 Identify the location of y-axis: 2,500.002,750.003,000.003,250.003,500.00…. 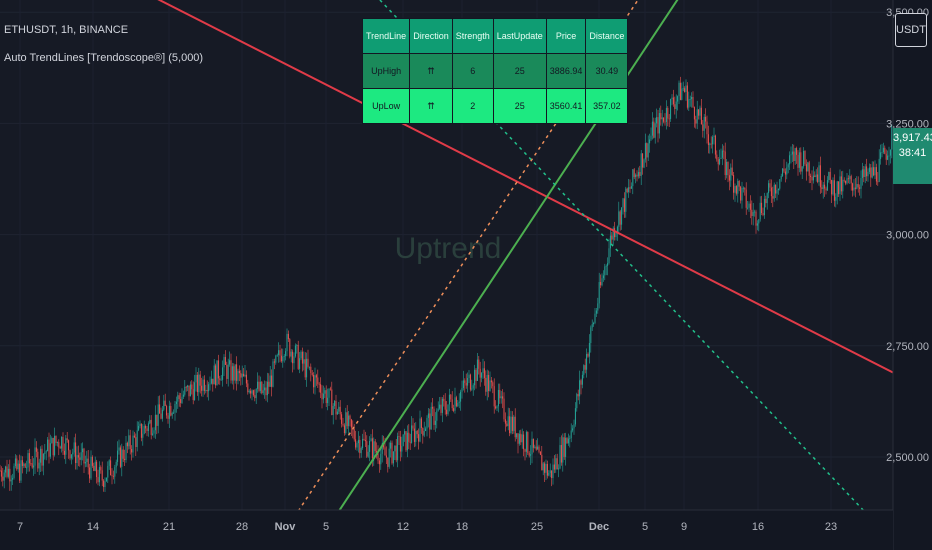
(909, 275).